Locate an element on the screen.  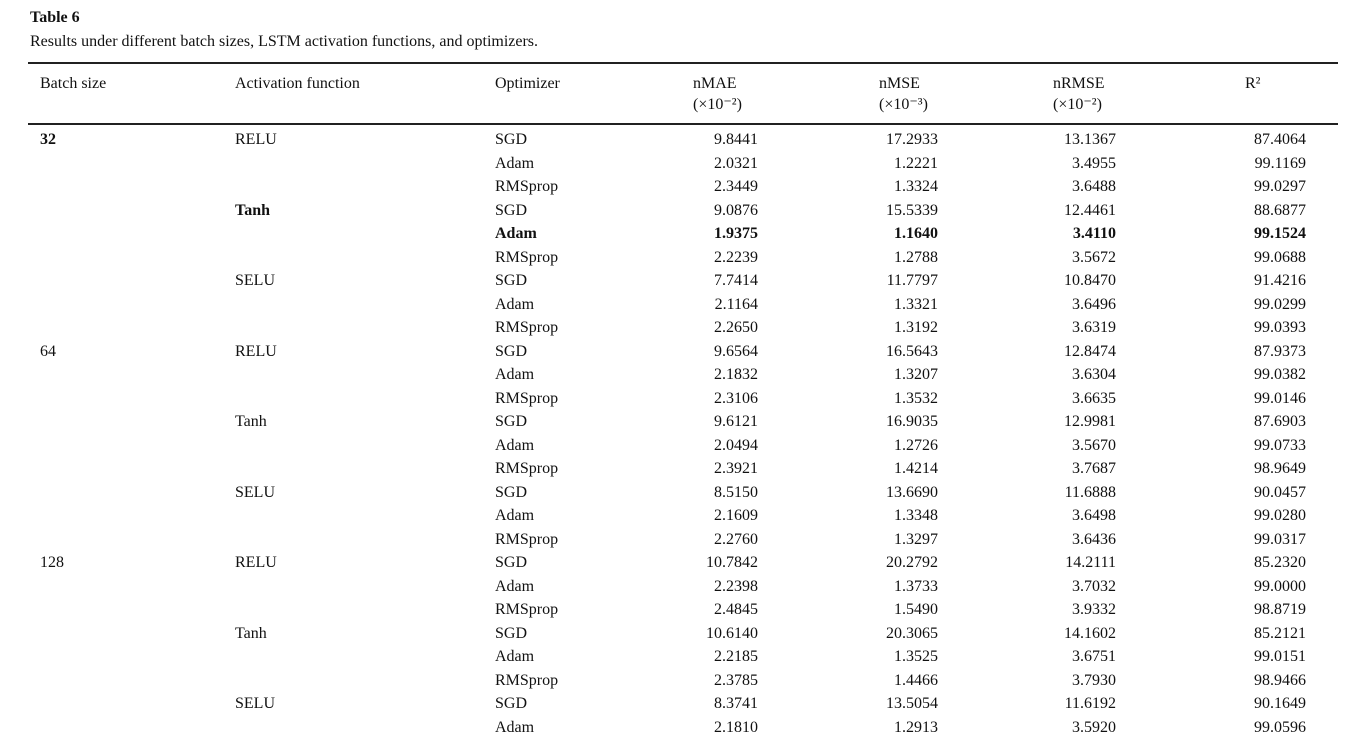
nrmse-value-cell: 3.7687 is located at coordinates (1094, 468).